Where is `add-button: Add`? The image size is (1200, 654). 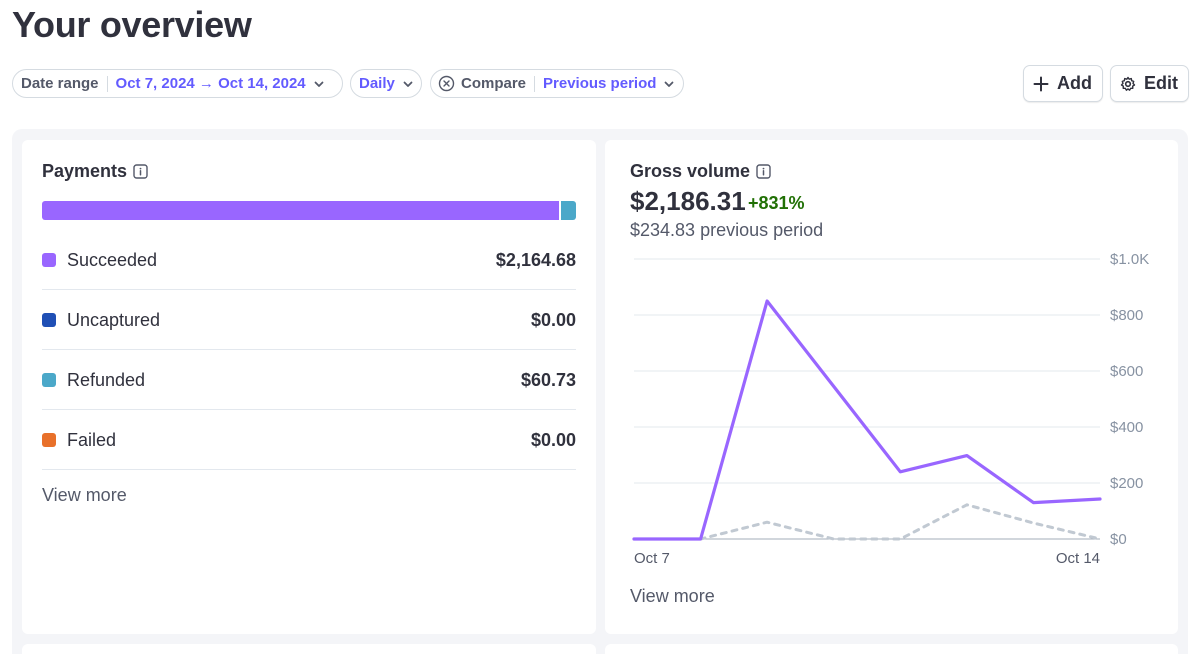
add-button: Add is located at coordinates (1063, 83).